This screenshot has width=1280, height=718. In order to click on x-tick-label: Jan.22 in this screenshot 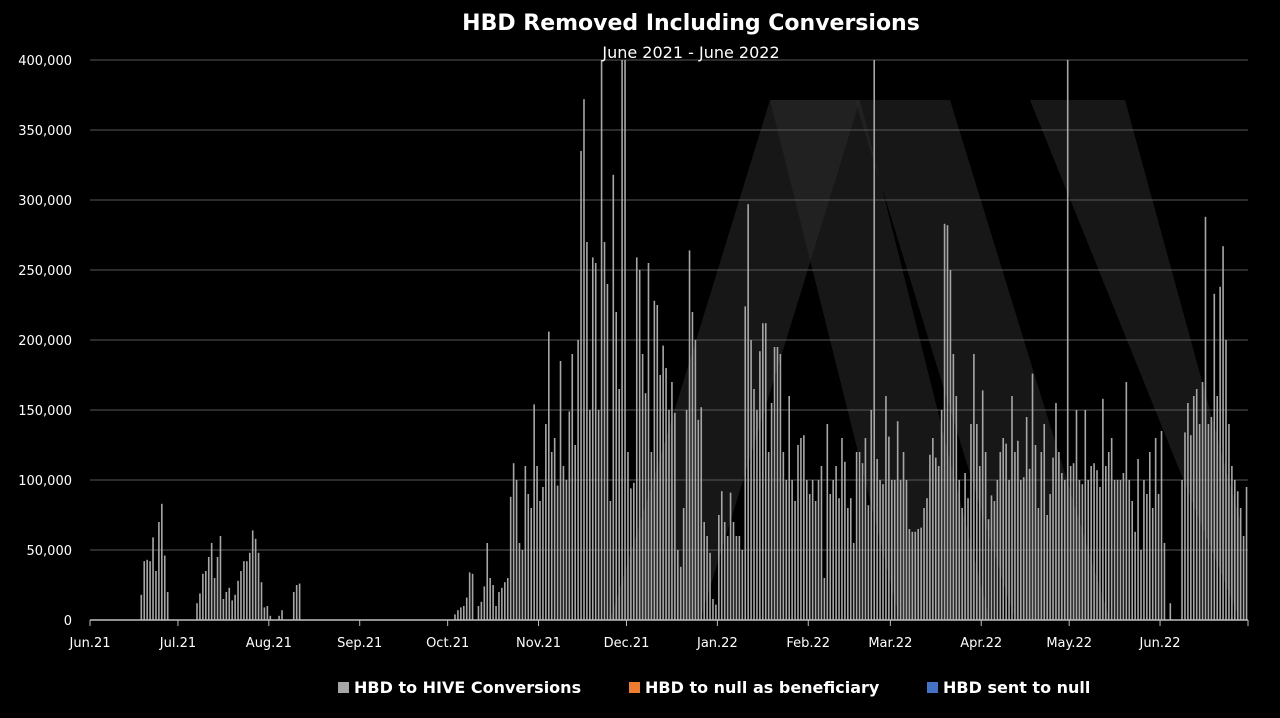, I will do `click(717, 643)`.